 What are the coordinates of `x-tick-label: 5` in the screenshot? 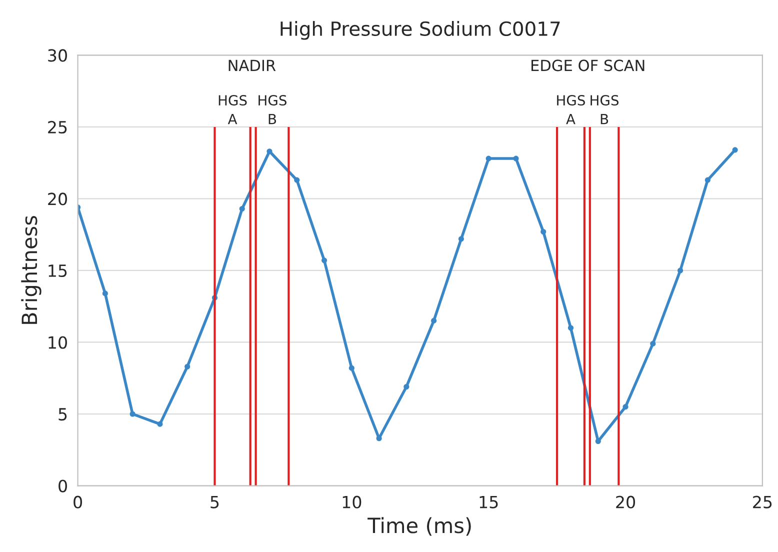 It's located at (214, 502).